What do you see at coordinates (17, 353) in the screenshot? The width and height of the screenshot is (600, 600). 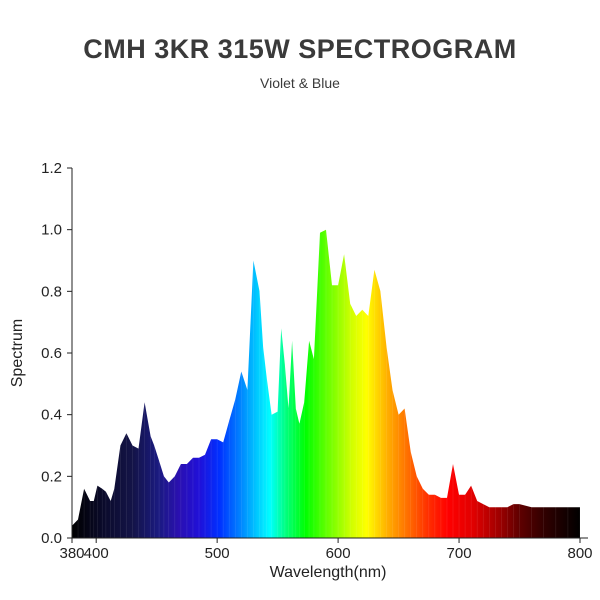 I see `y-axis-label: Spectrum` at bounding box center [17, 353].